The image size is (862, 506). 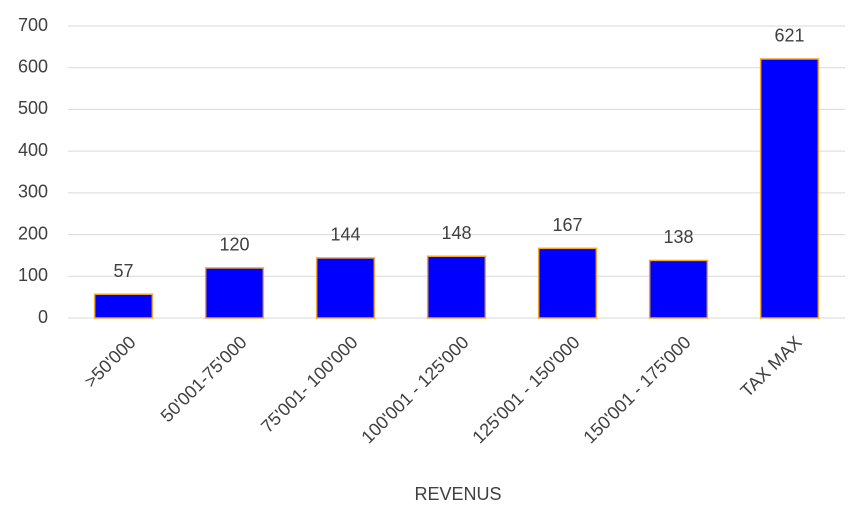 I want to click on y-tick-label: 600, so click(x=33, y=66).